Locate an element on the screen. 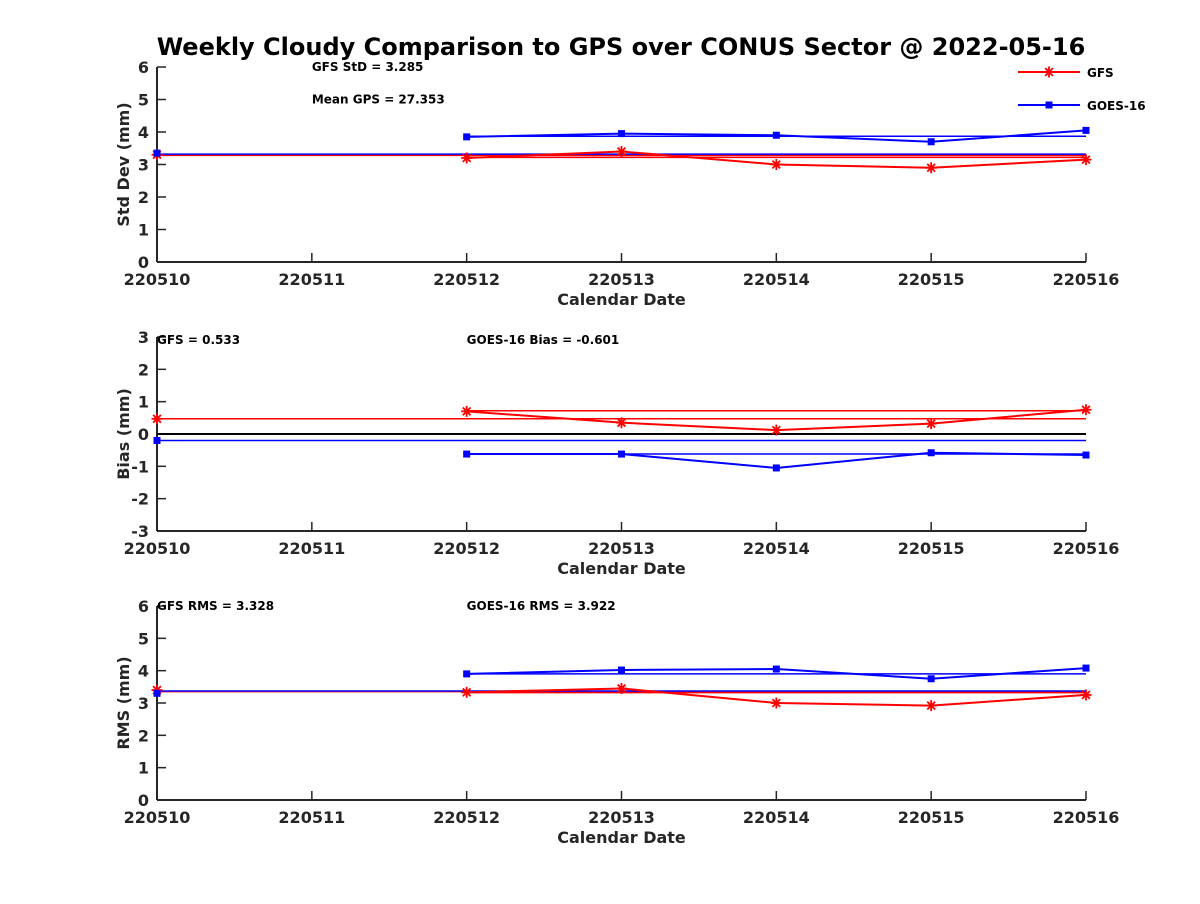 This screenshot has height=904, width=1200. legend-label-gfs: GFS is located at coordinates (1100, 73).